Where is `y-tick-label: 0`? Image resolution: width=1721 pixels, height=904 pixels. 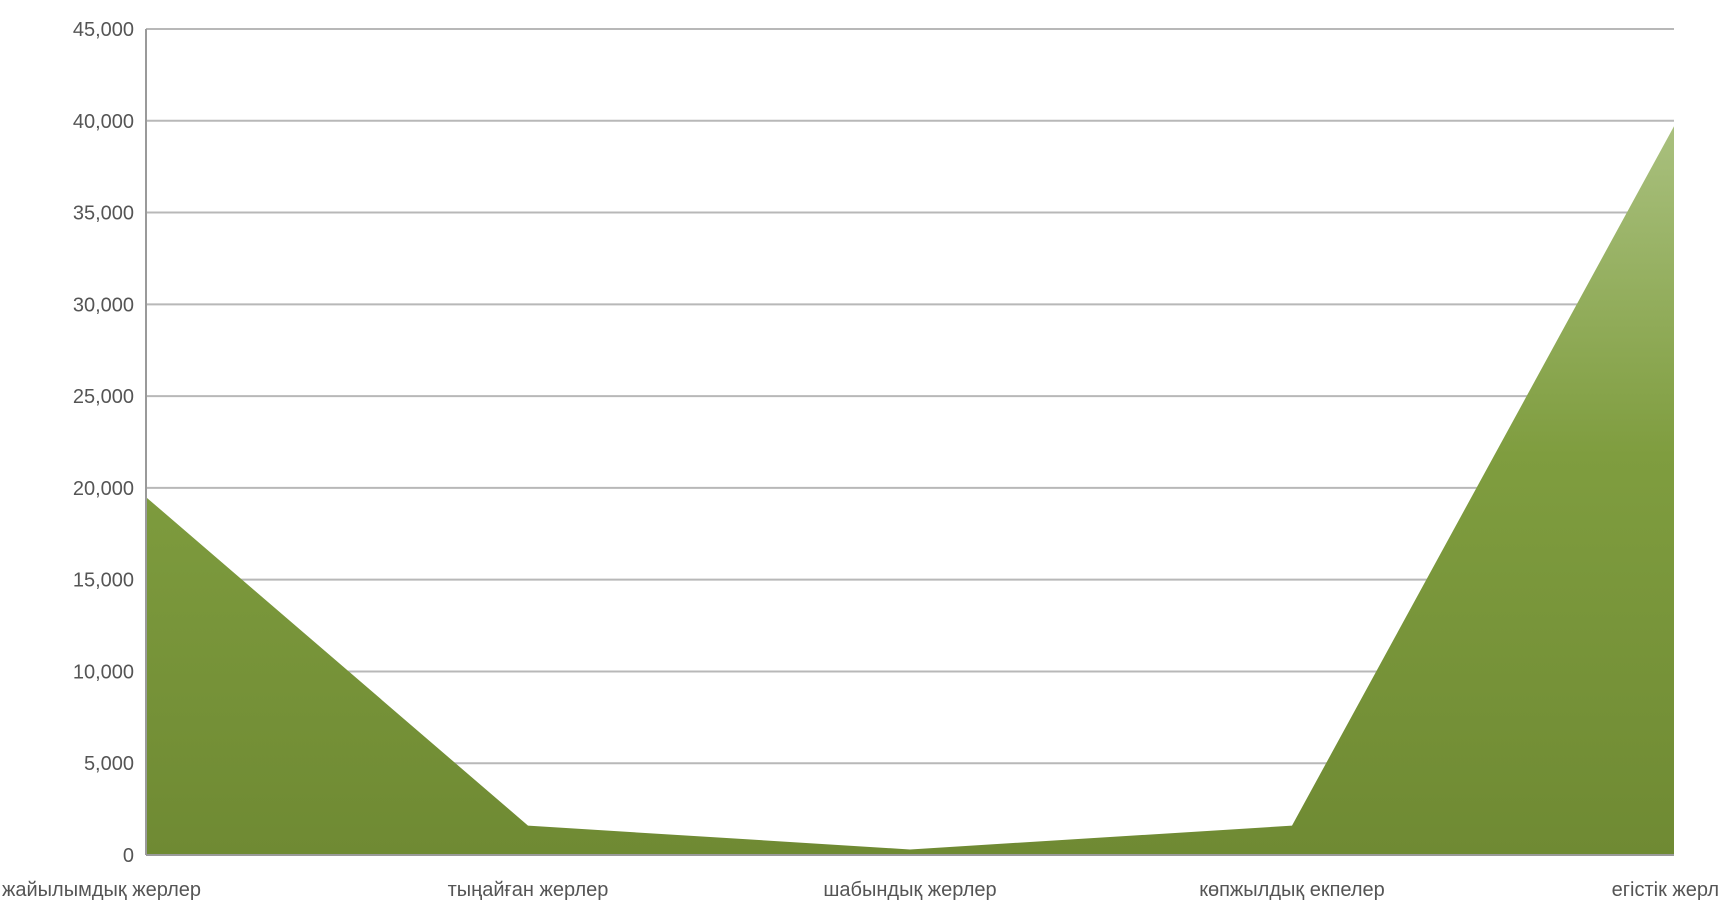
y-tick-label: 0 is located at coordinates (128, 856).